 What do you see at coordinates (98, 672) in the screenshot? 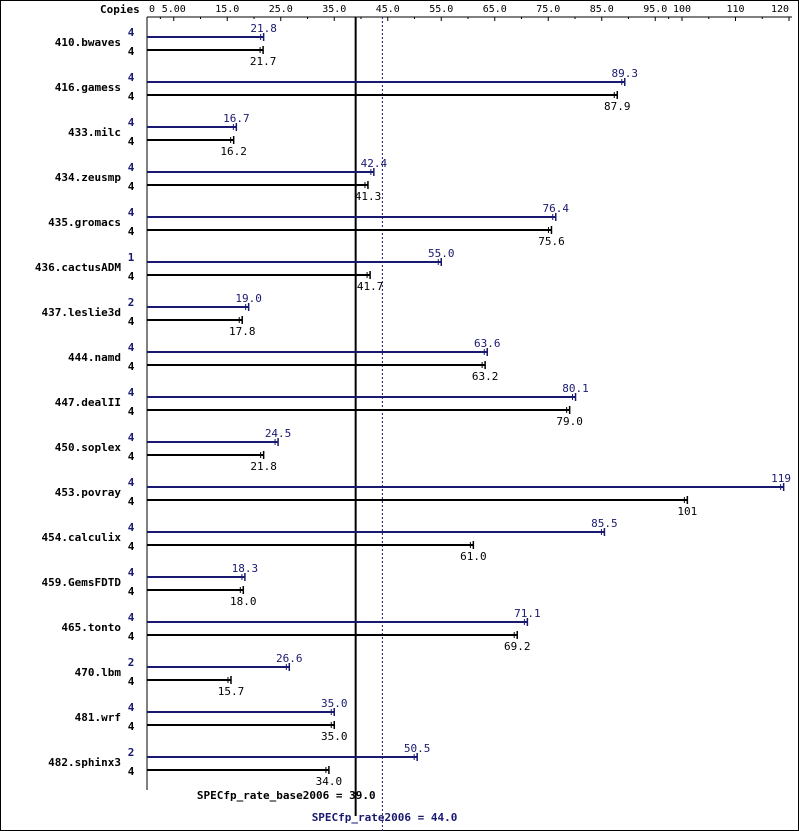
I see `category-label: 470.lbm` at bounding box center [98, 672].